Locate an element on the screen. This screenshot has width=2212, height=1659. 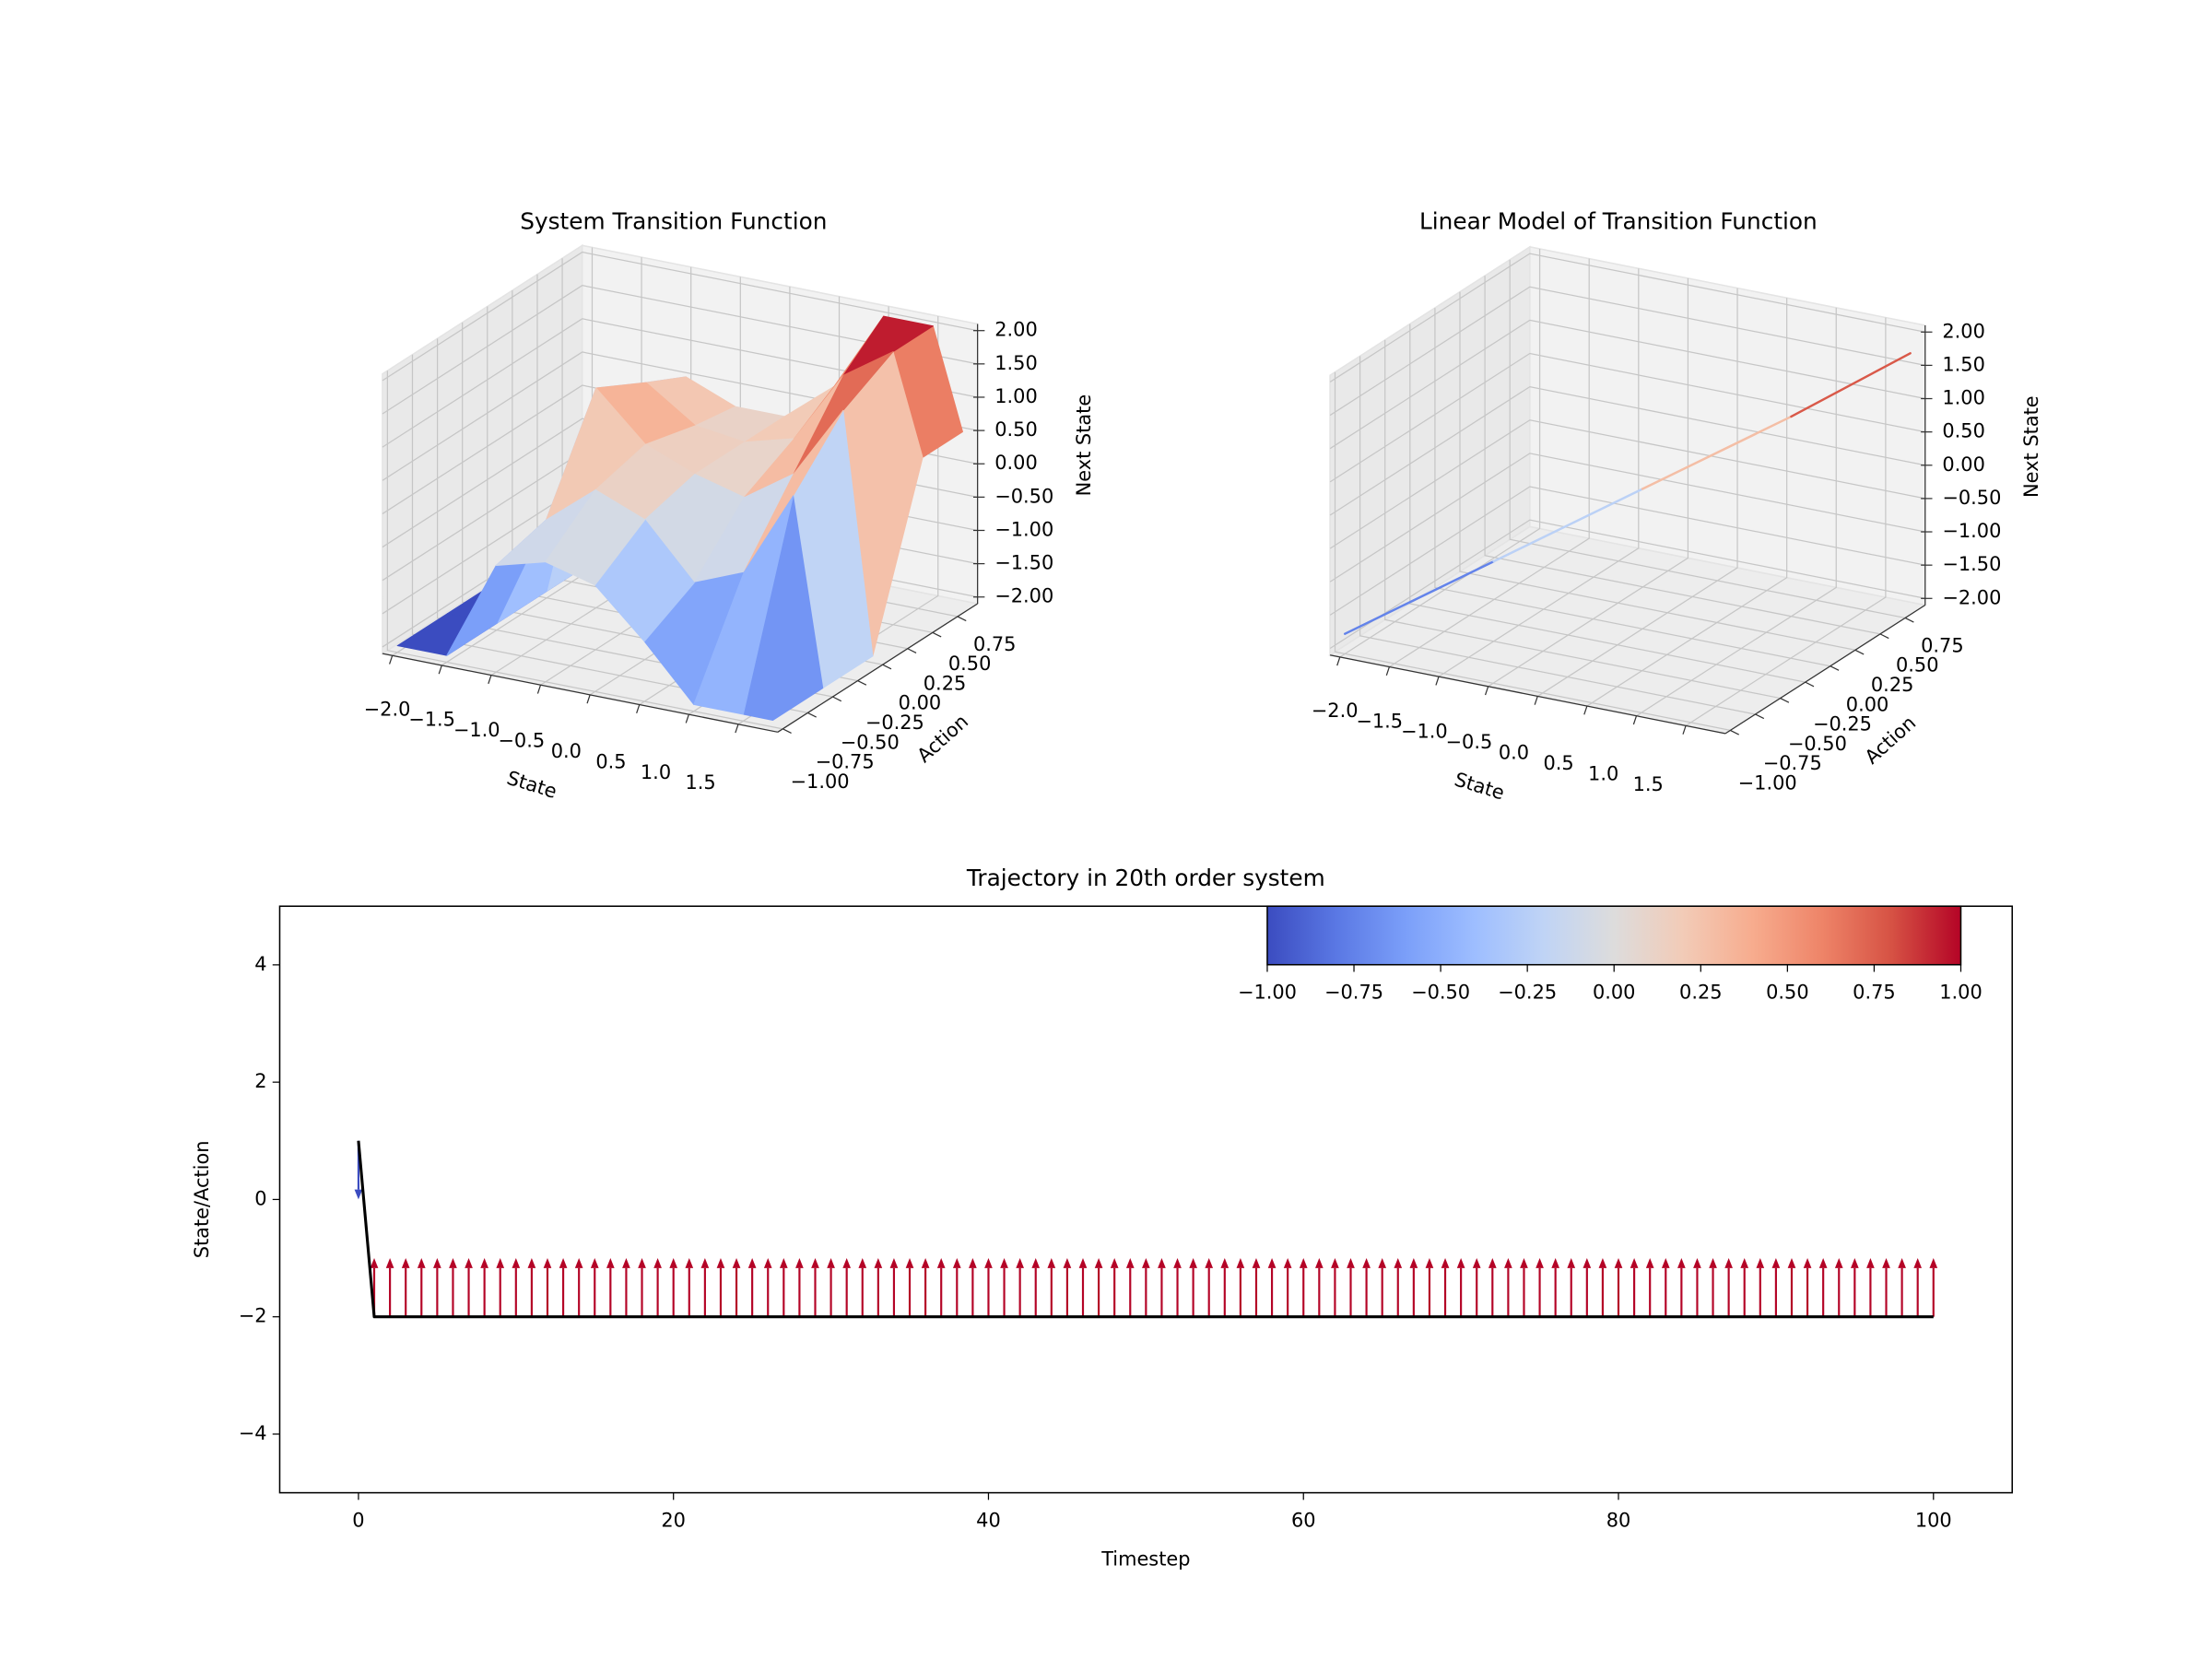
y-tick-label: 0.25 is located at coordinates (945, 683).